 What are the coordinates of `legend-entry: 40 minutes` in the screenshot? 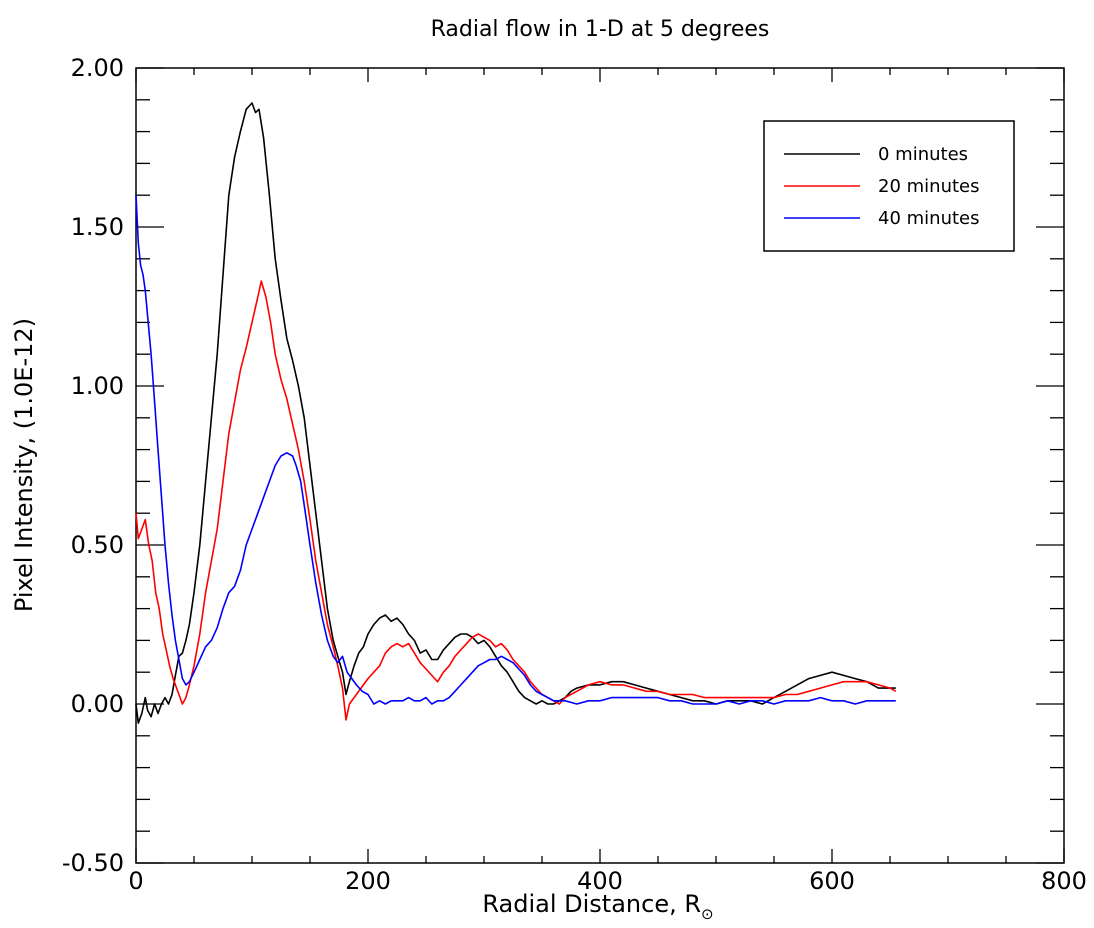 It's located at (929, 218).